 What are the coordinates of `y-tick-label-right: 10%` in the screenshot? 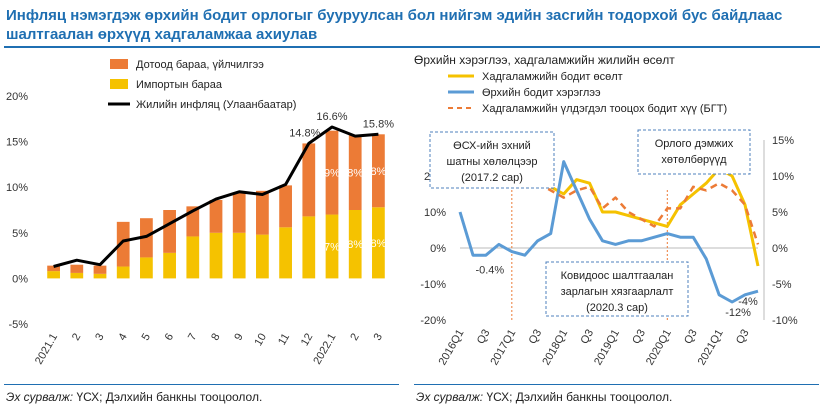 It's located at (783, 177).